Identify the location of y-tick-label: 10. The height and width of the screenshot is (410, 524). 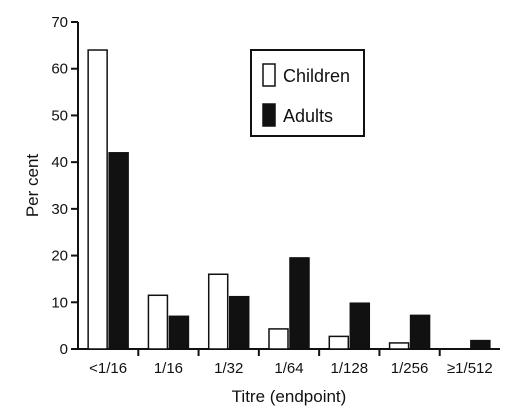
(59, 302).